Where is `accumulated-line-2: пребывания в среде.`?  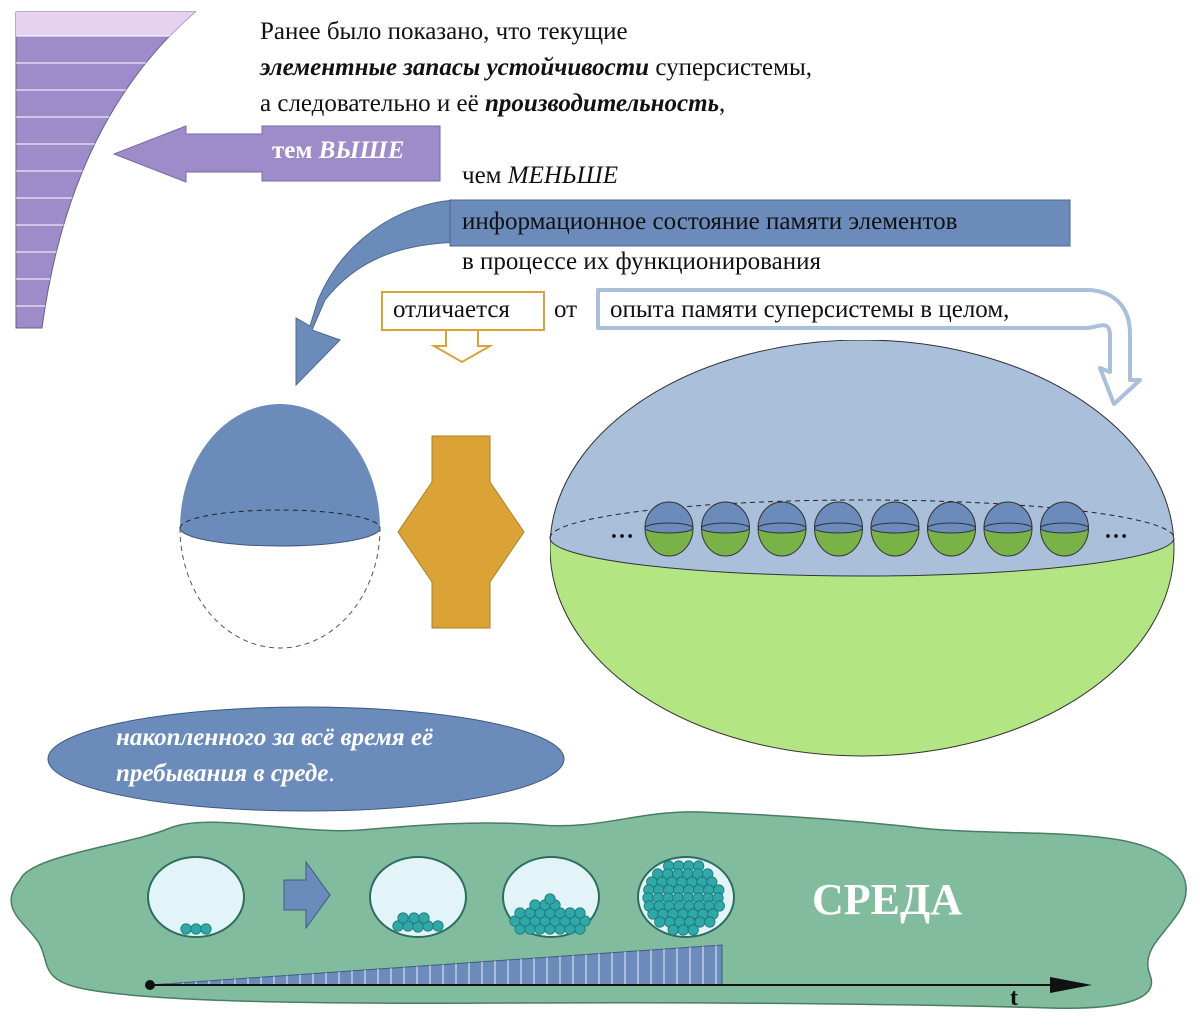 accumulated-line-2: пребывания в среде. is located at coordinates (225, 774).